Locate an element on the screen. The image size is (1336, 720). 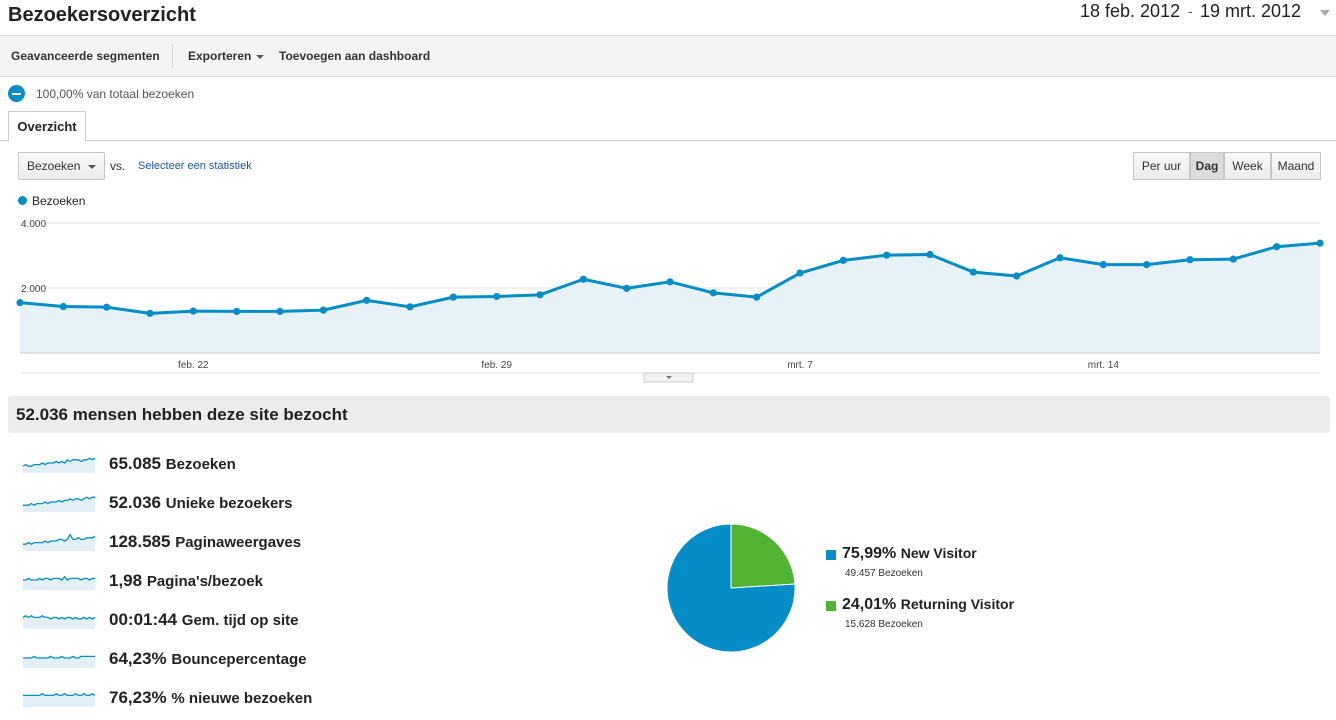
metric-select: Bezoeken is located at coordinates (61, 166).